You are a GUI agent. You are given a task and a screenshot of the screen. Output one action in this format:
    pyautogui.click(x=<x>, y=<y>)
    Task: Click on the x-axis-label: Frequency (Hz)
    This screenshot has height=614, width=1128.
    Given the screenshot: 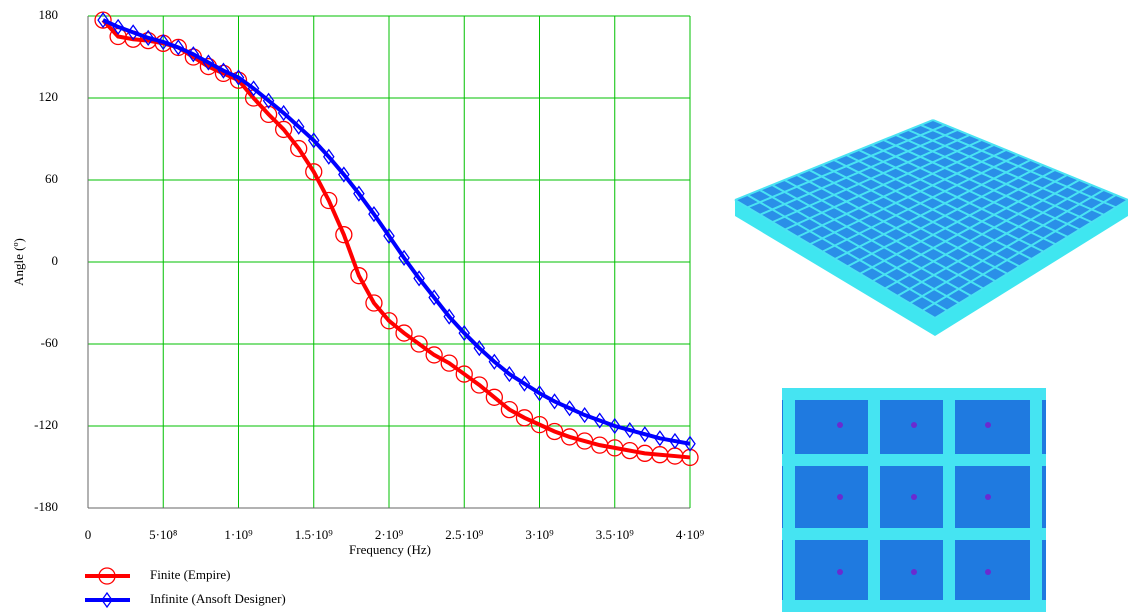 What is the action you would take?
    pyautogui.click(x=390, y=549)
    